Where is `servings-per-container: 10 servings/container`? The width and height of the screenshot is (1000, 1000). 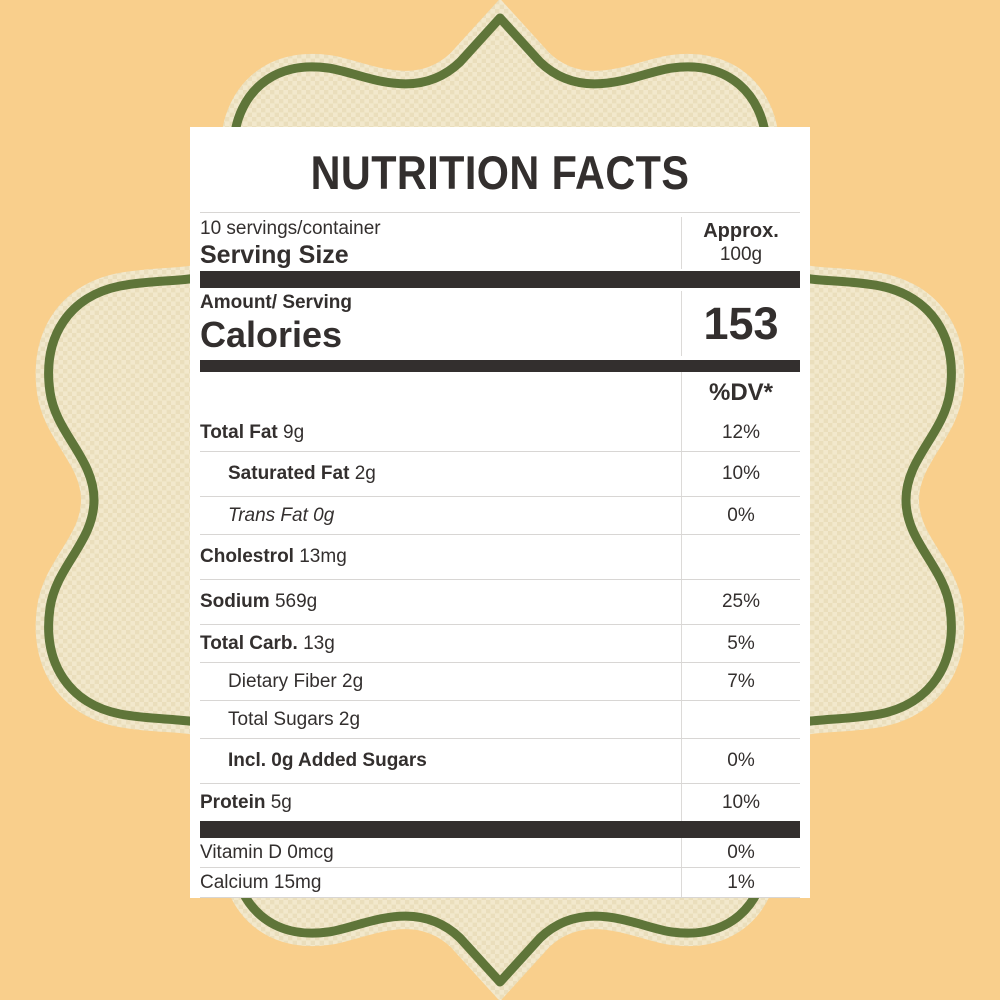
servings-per-container: 10 servings/container is located at coordinates (290, 228).